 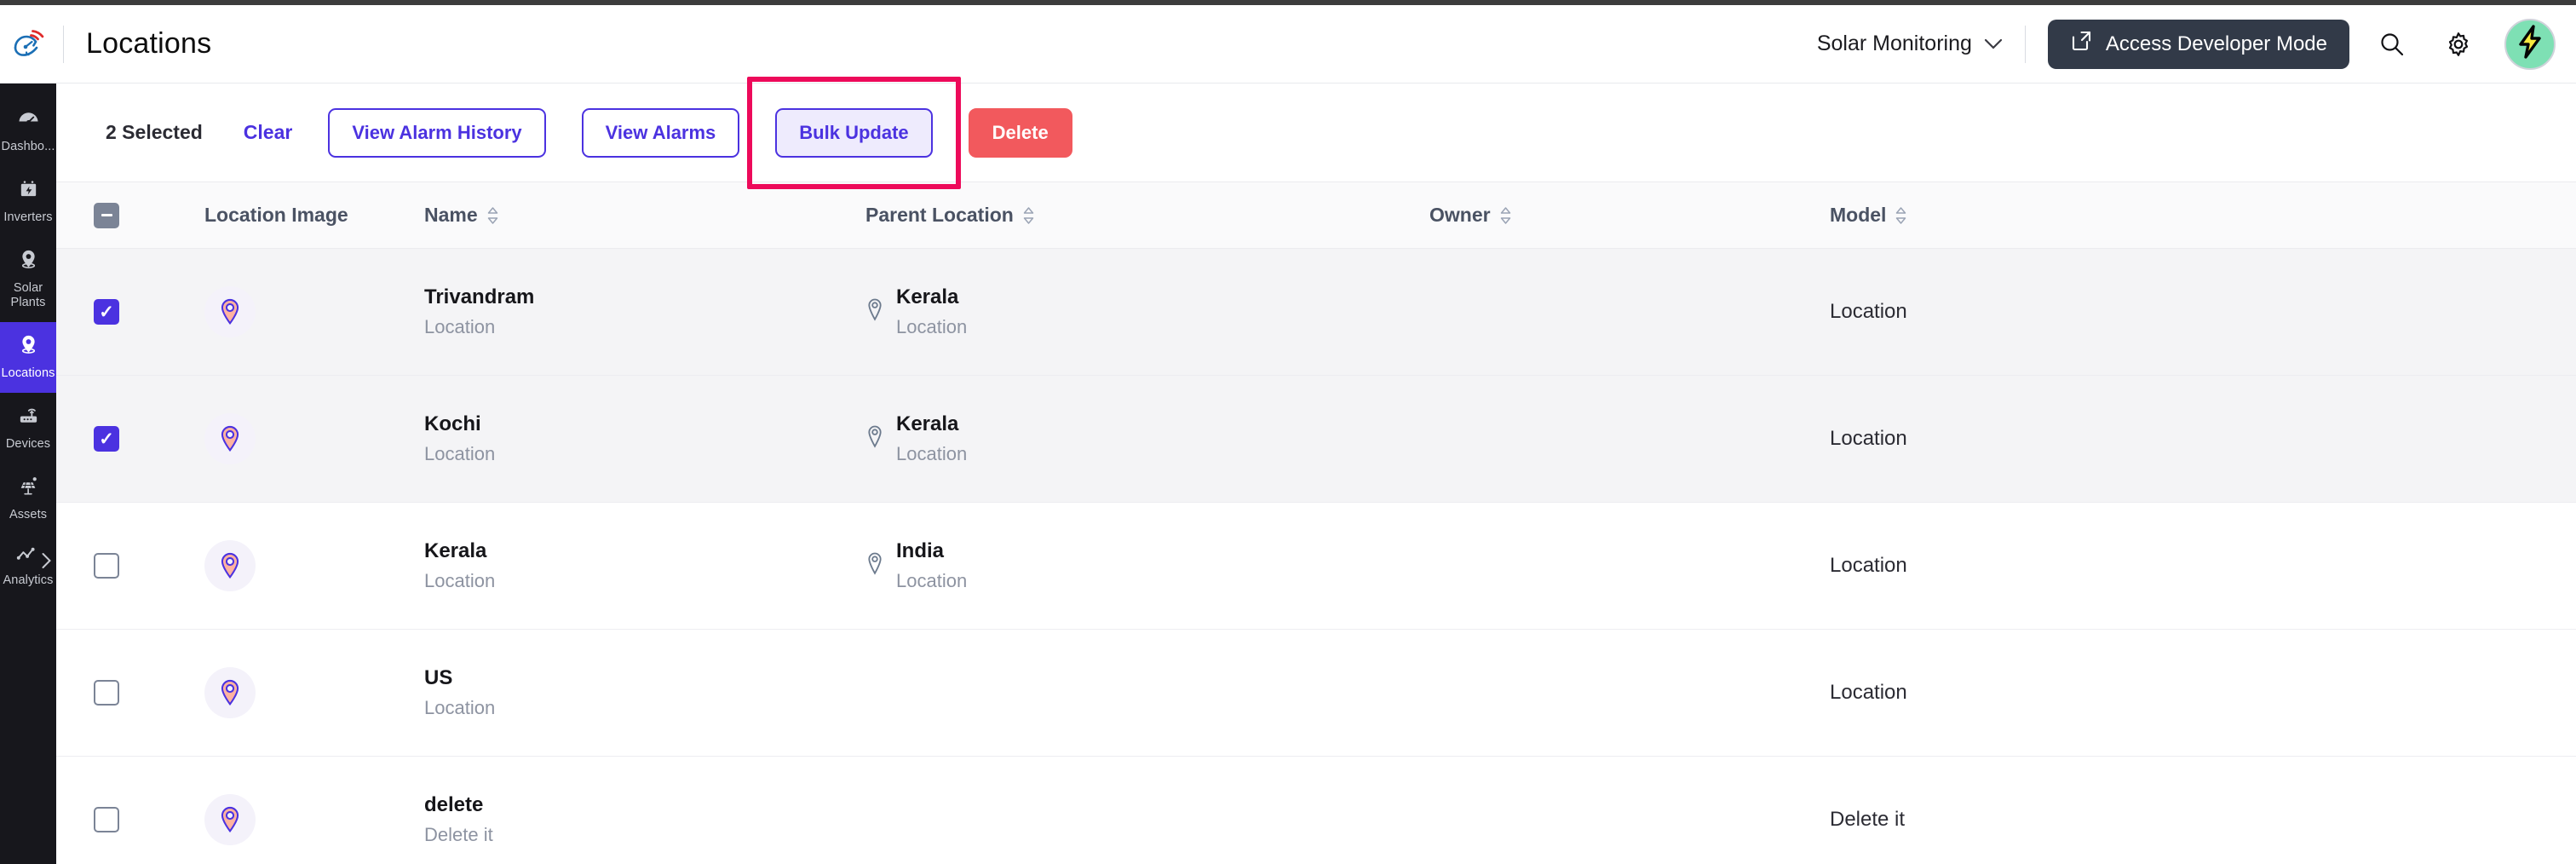 I want to click on search-icon, so click(x=2392, y=44).